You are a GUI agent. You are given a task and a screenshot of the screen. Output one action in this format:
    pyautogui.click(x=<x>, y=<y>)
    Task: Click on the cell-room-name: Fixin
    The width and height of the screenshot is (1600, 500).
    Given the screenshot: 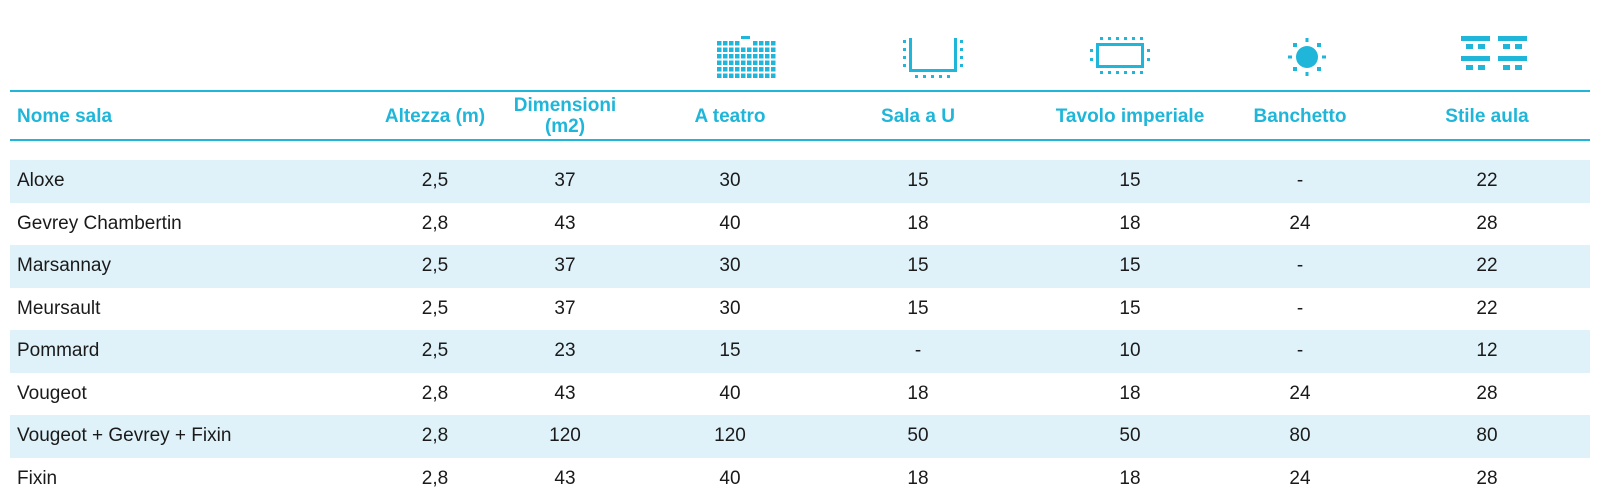 What is the action you would take?
    pyautogui.click(x=37, y=478)
    